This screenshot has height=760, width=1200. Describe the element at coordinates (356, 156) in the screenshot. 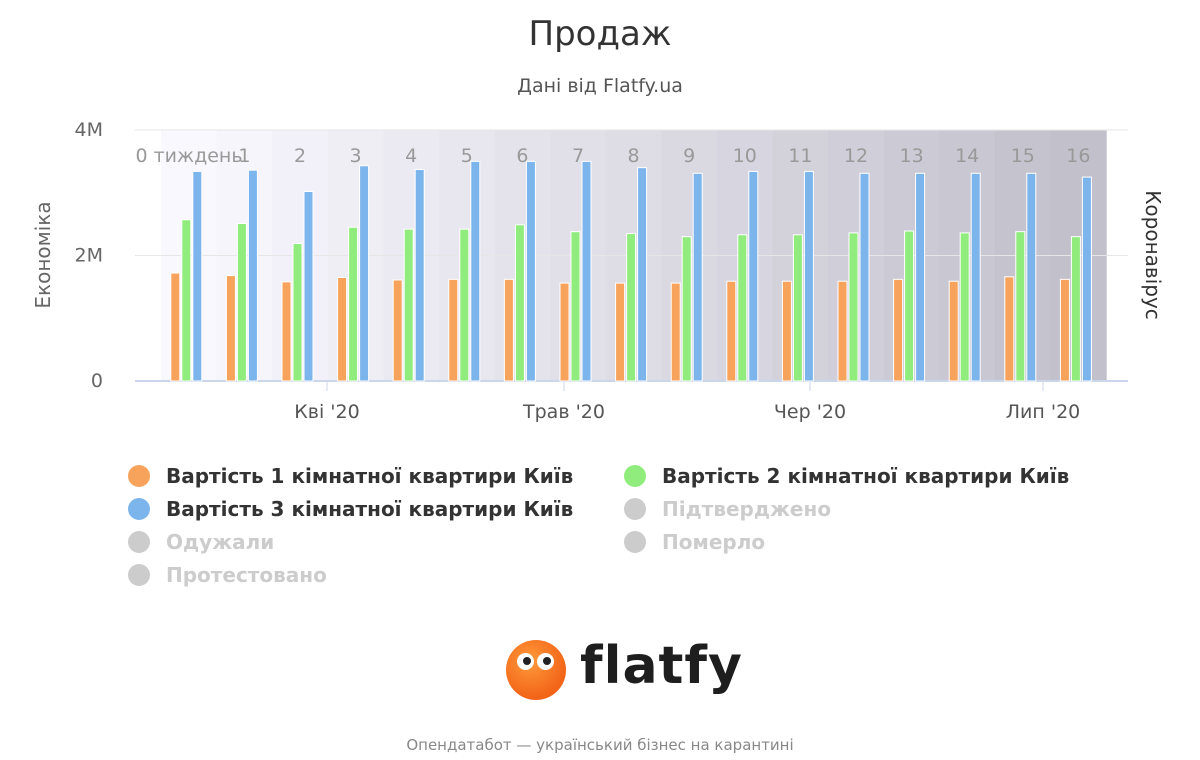

I see `week-label: 3` at that location.